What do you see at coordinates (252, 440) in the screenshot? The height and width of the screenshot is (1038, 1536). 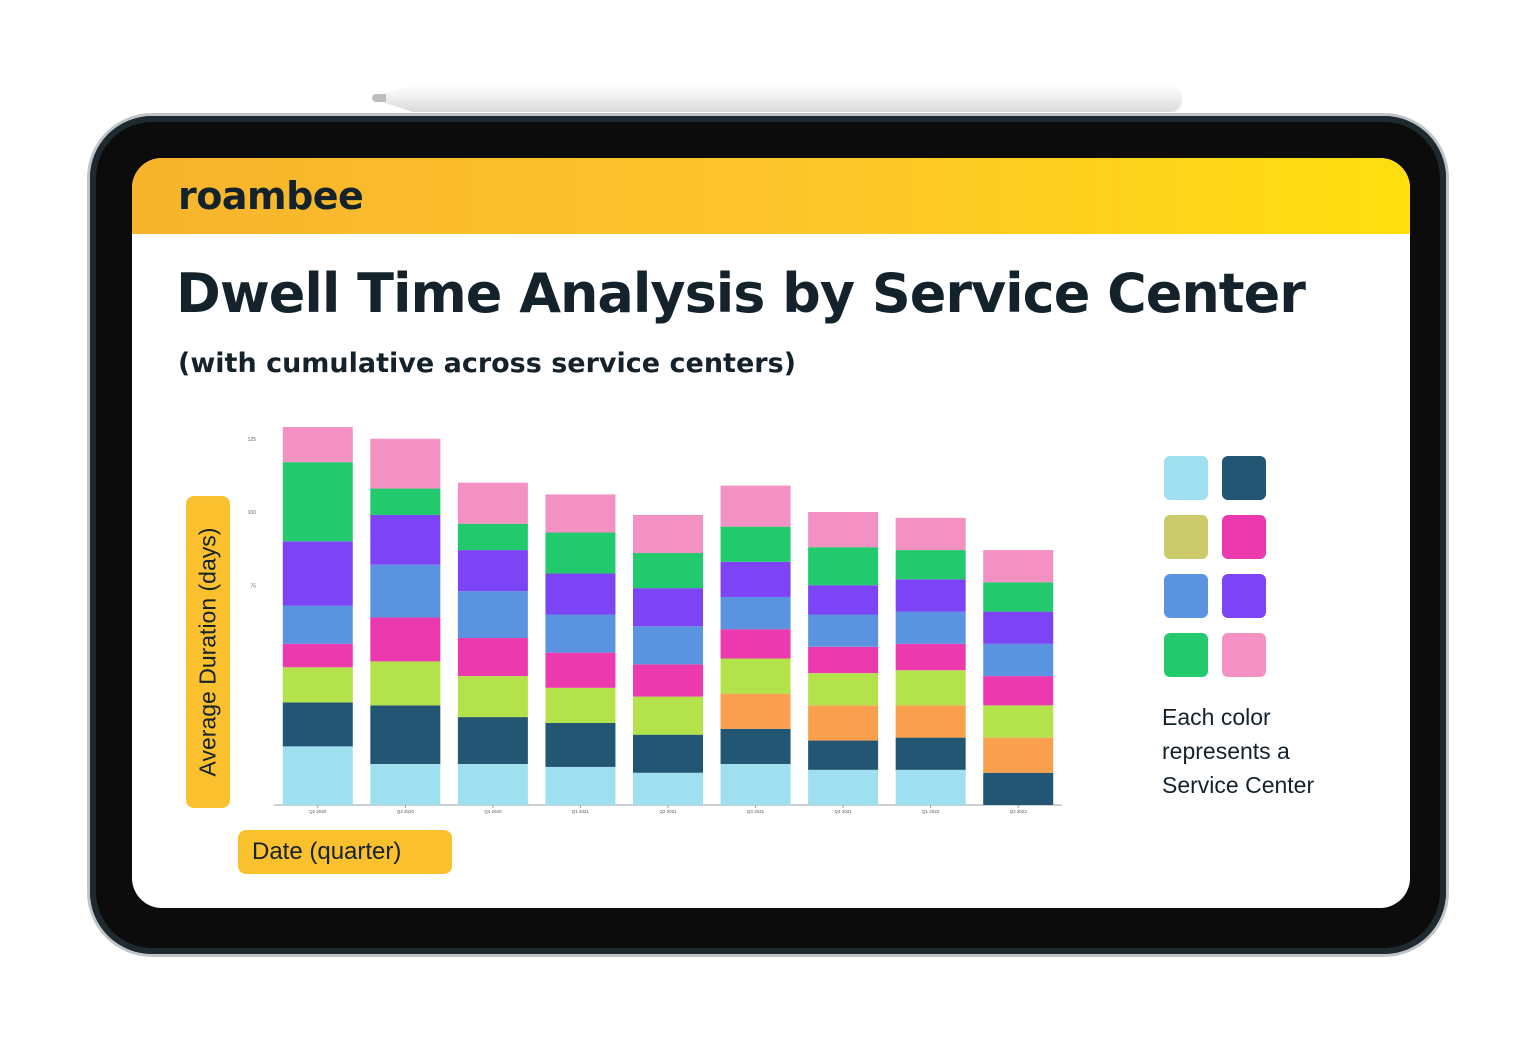 I see `y-tick-label: 125` at bounding box center [252, 440].